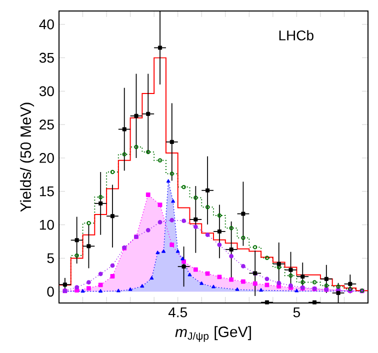 The height and width of the screenshot is (353, 378). What do you see at coordinates (47, 191) in the screenshot?
I see `y-tick-label: 15` at bounding box center [47, 191].